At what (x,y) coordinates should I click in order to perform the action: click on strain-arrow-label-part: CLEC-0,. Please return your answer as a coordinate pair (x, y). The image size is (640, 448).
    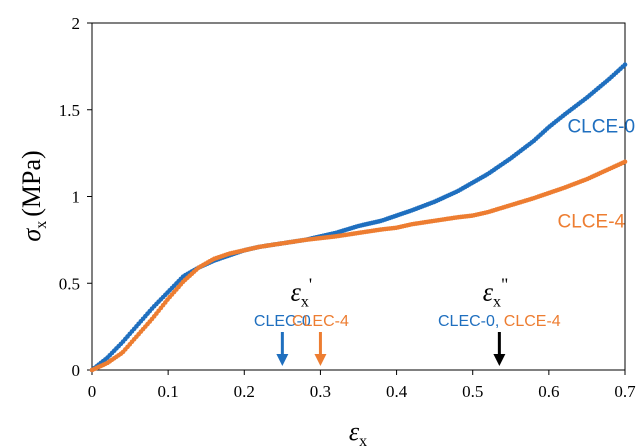
    Looking at the image, I should click on (471, 321).